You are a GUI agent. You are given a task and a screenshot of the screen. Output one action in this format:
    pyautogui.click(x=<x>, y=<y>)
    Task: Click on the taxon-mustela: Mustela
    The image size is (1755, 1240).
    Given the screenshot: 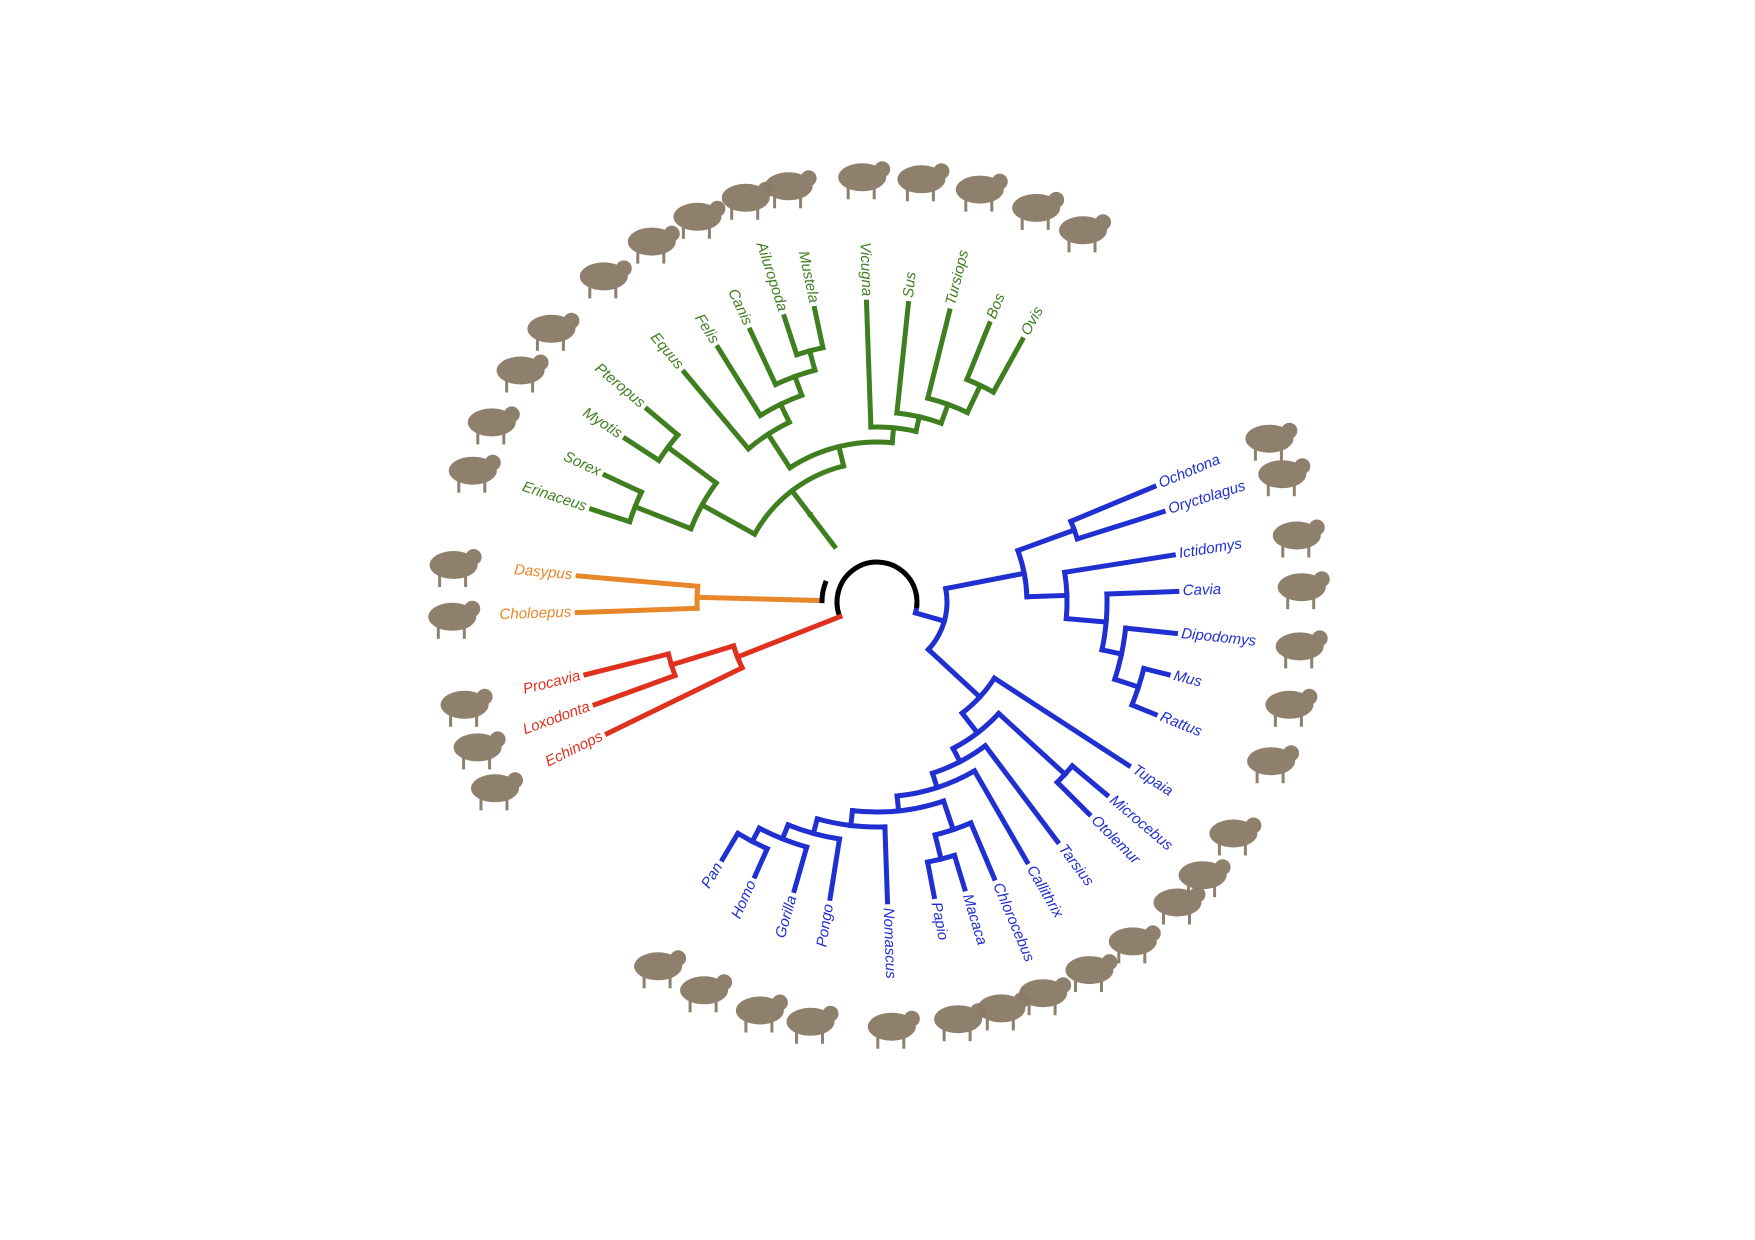 What is the action you would take?
    pyautogui.click(x=809, y=276)
    